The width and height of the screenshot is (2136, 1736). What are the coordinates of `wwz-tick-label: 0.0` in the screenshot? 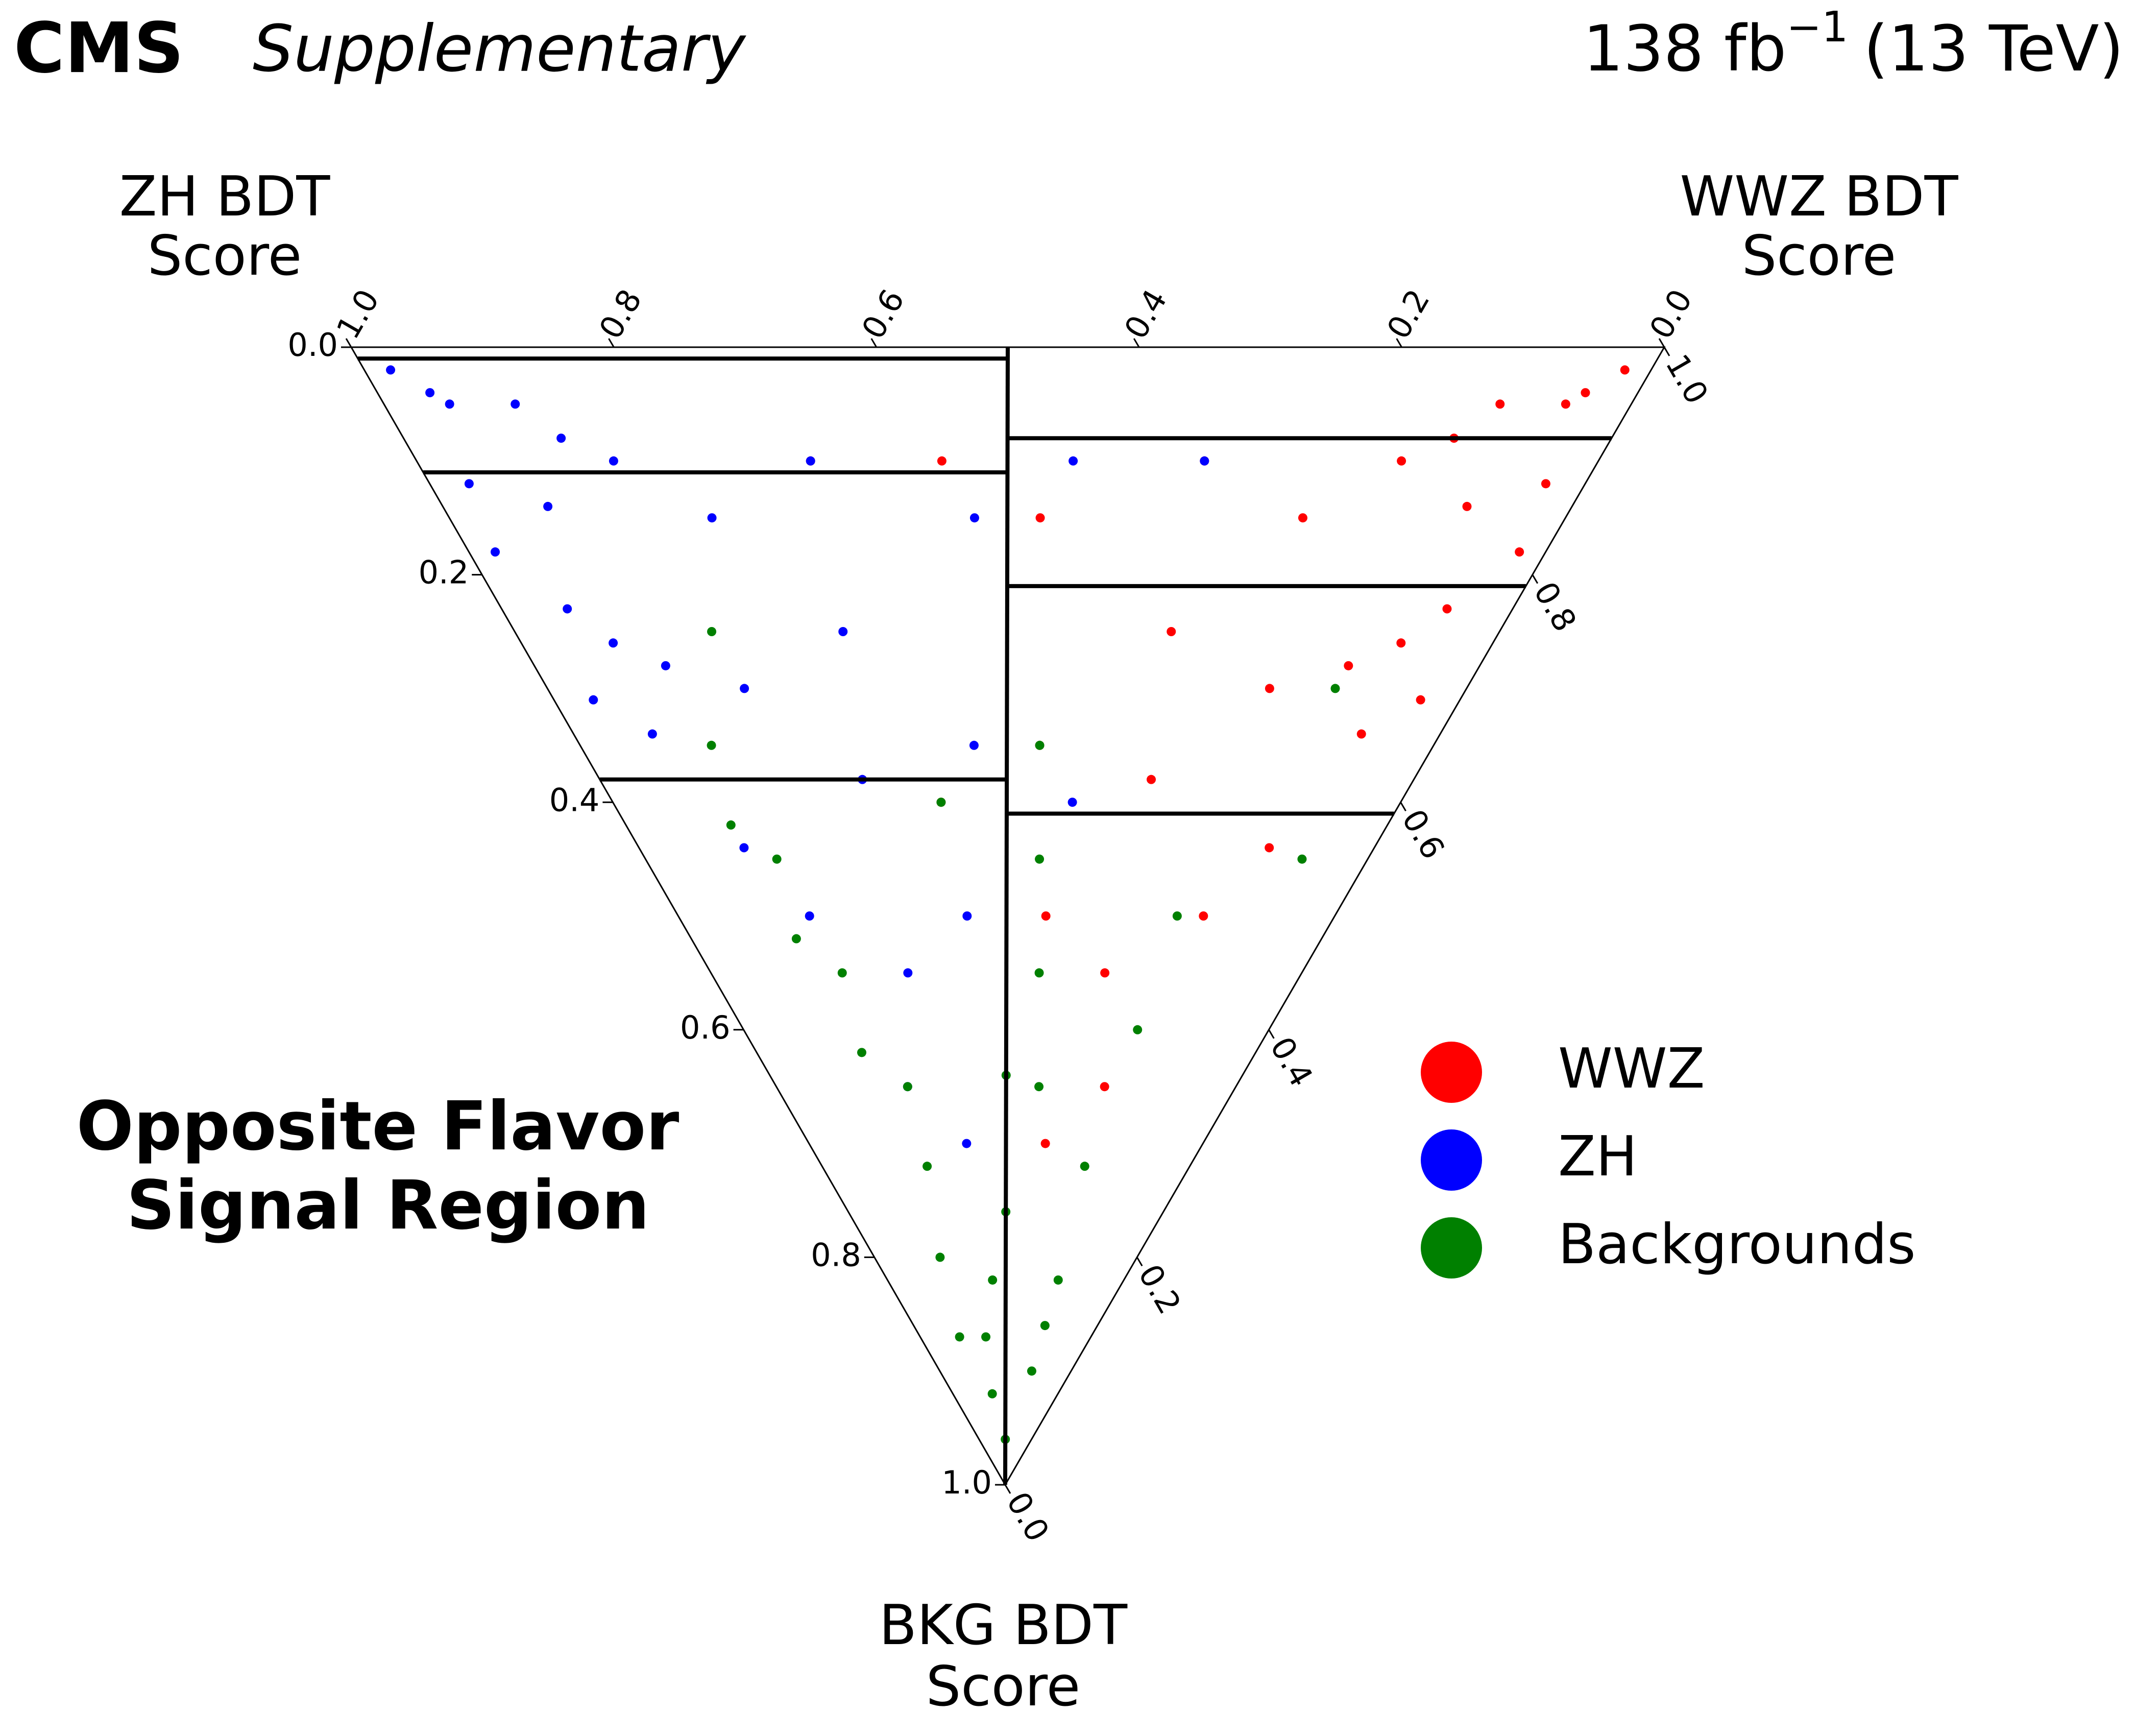 It's located at (1028, 1517).